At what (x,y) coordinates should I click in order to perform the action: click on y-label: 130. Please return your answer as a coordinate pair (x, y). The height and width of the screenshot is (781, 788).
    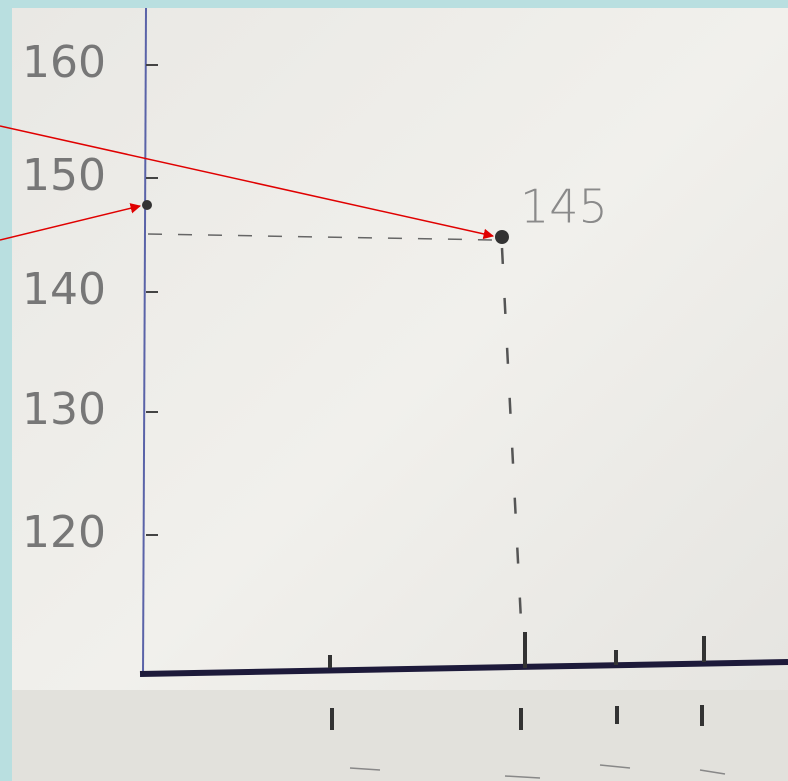
    Looking at the image, I should click on (64, 409).